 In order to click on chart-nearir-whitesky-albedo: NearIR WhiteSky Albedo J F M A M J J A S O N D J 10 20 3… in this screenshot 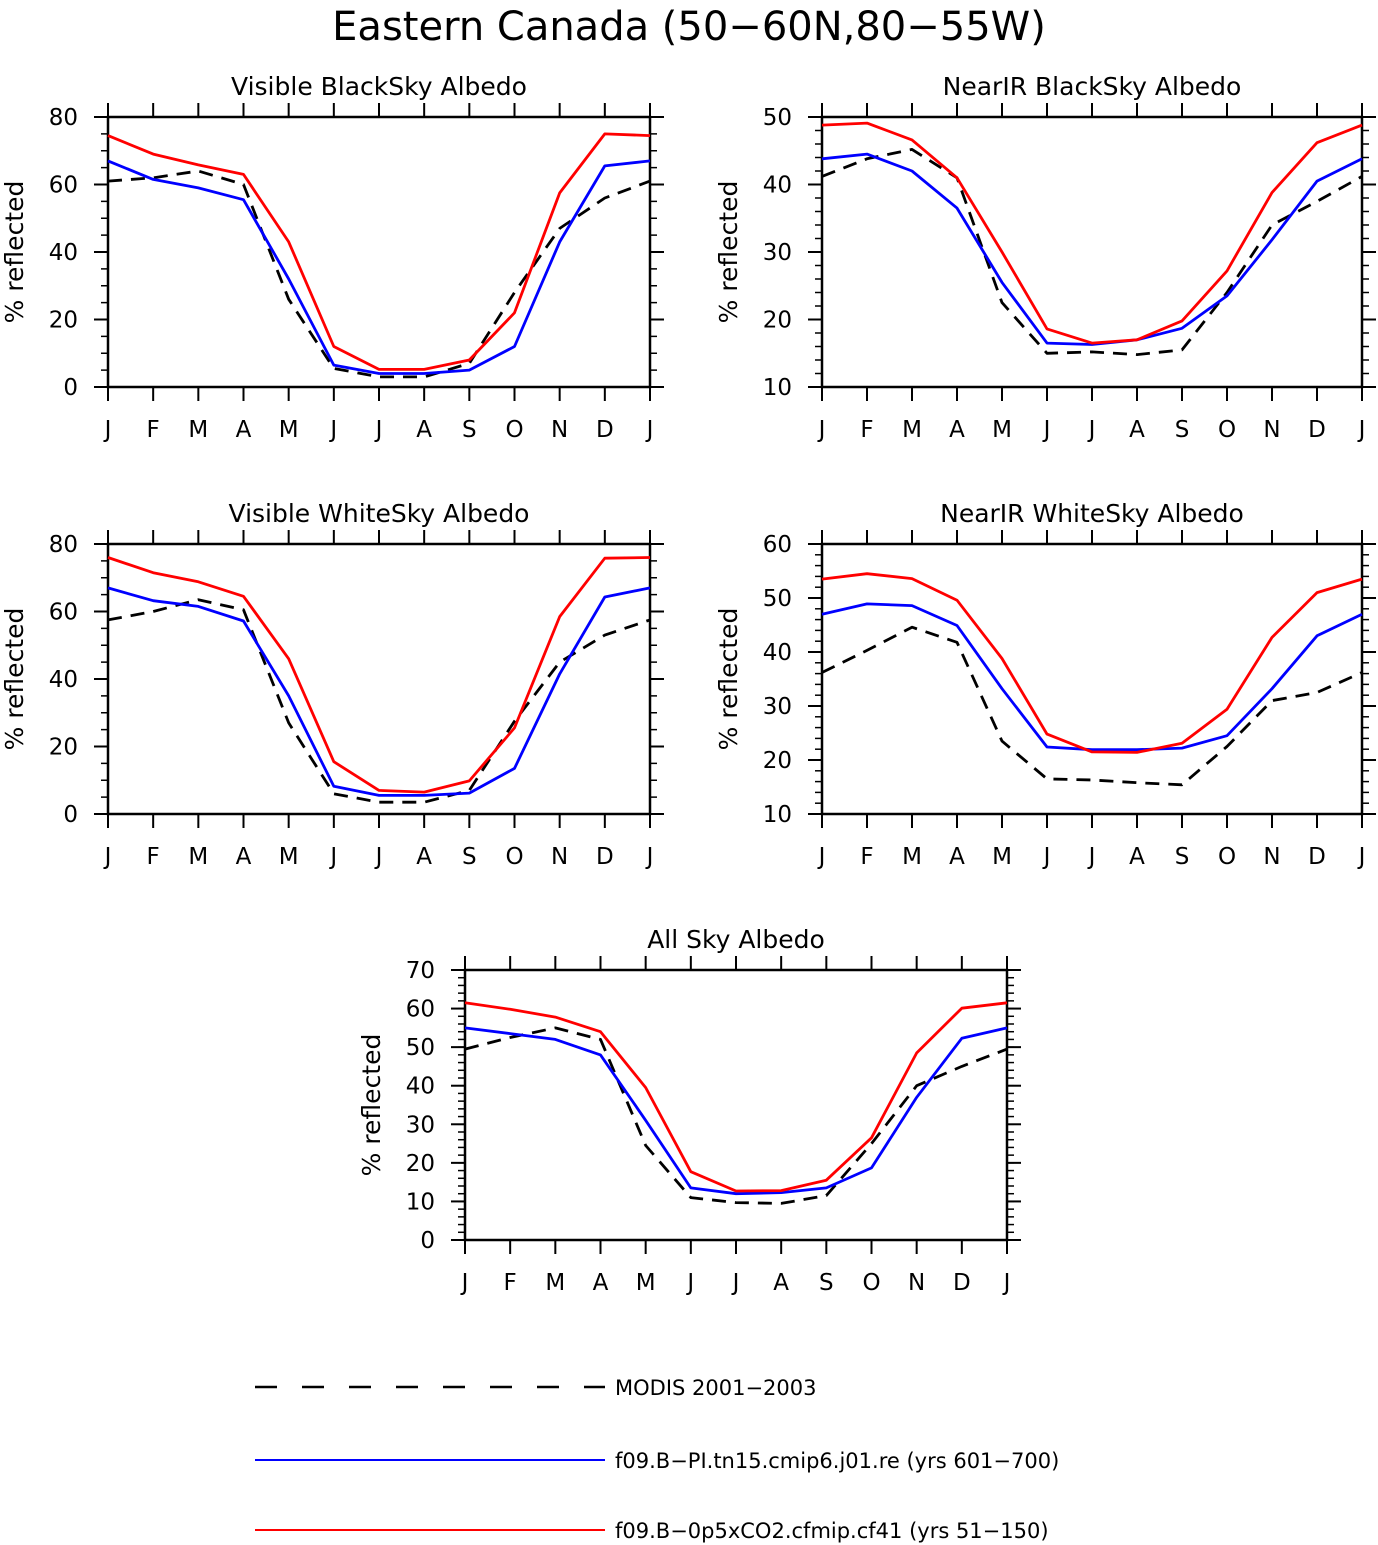, I will do `click(1045, 684)`.